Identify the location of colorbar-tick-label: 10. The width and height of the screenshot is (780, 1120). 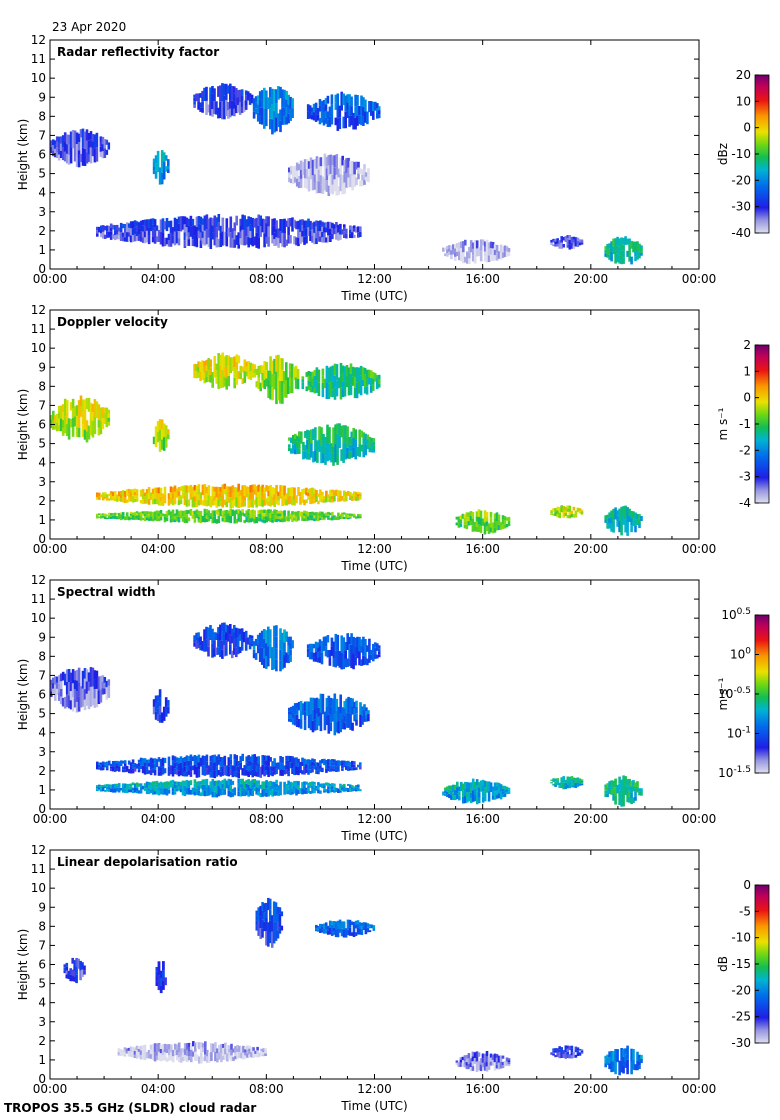
(743, 101).